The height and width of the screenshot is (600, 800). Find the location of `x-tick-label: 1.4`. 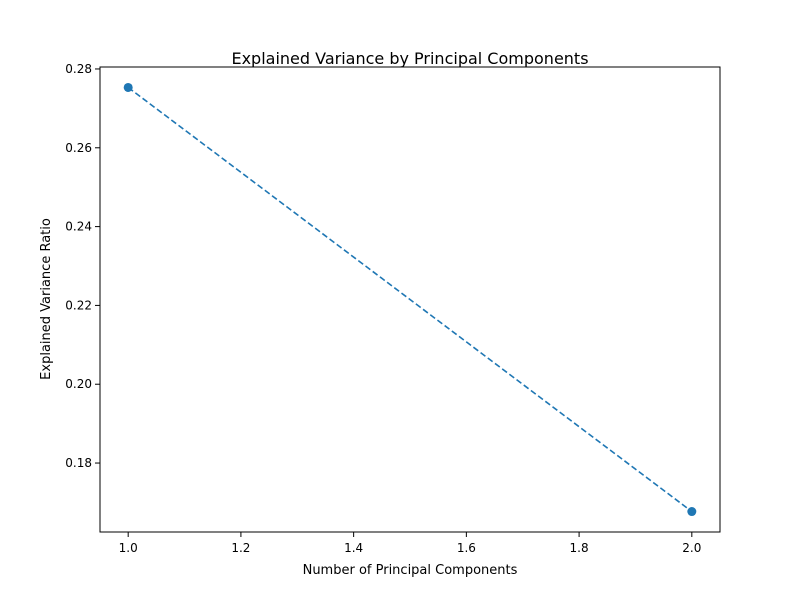

x-tick-label: 1.4 is located at coordinates (353, 548).